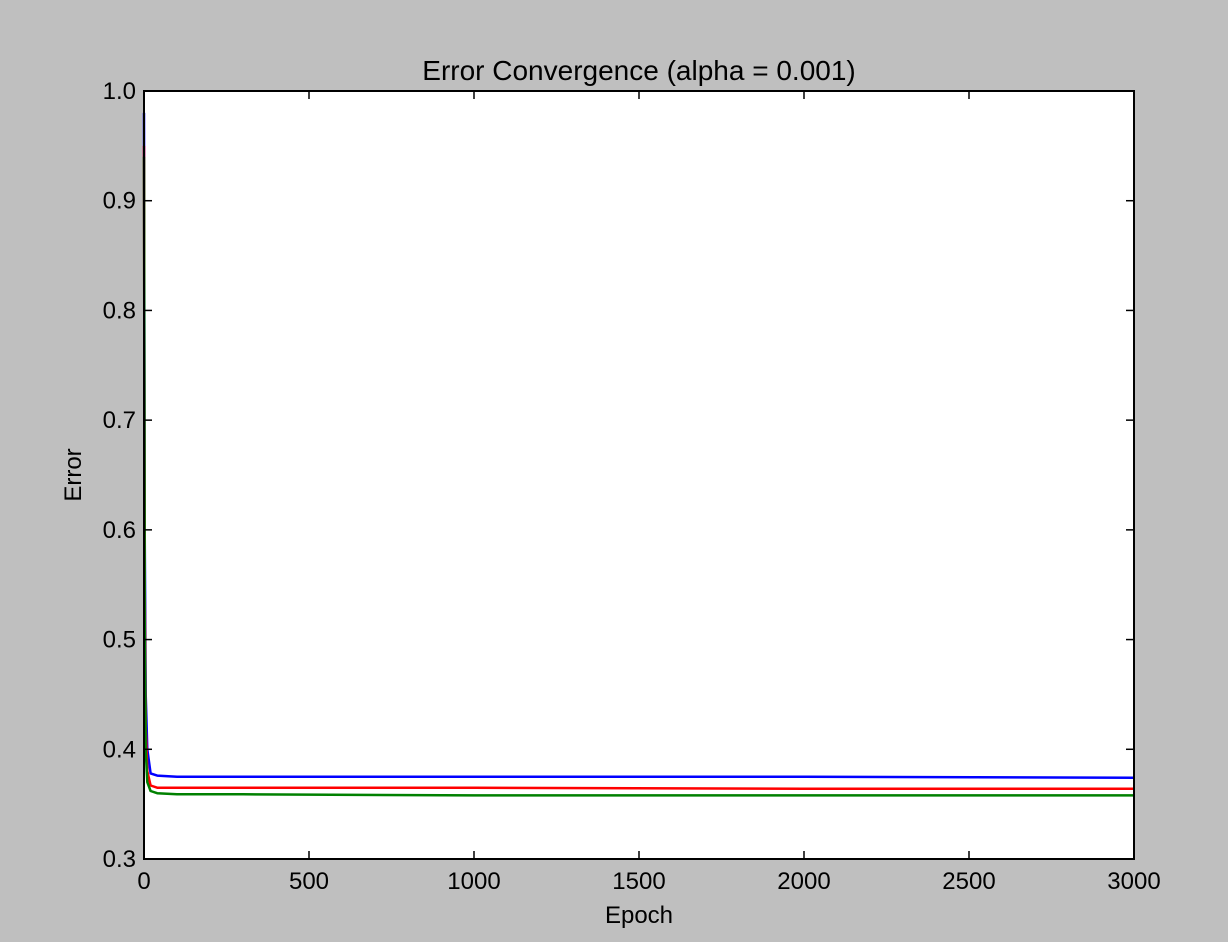 This screenshot has height=942, width=1228. I want to click on x-tick-label: 1500, so click(638, 881).